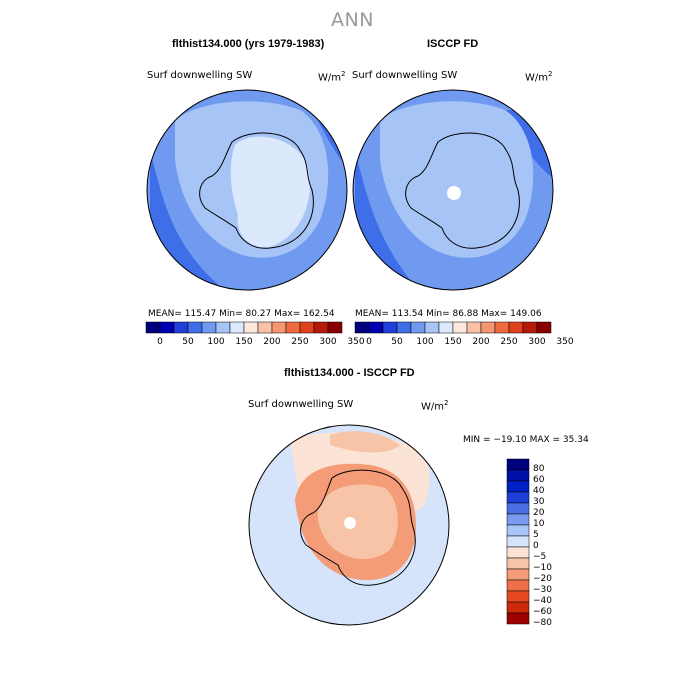 The image size is (700, 700). Describe the element at coordinates (542, 579) in the screenshot. I see `colorbar-tick-label: −20` at that location.